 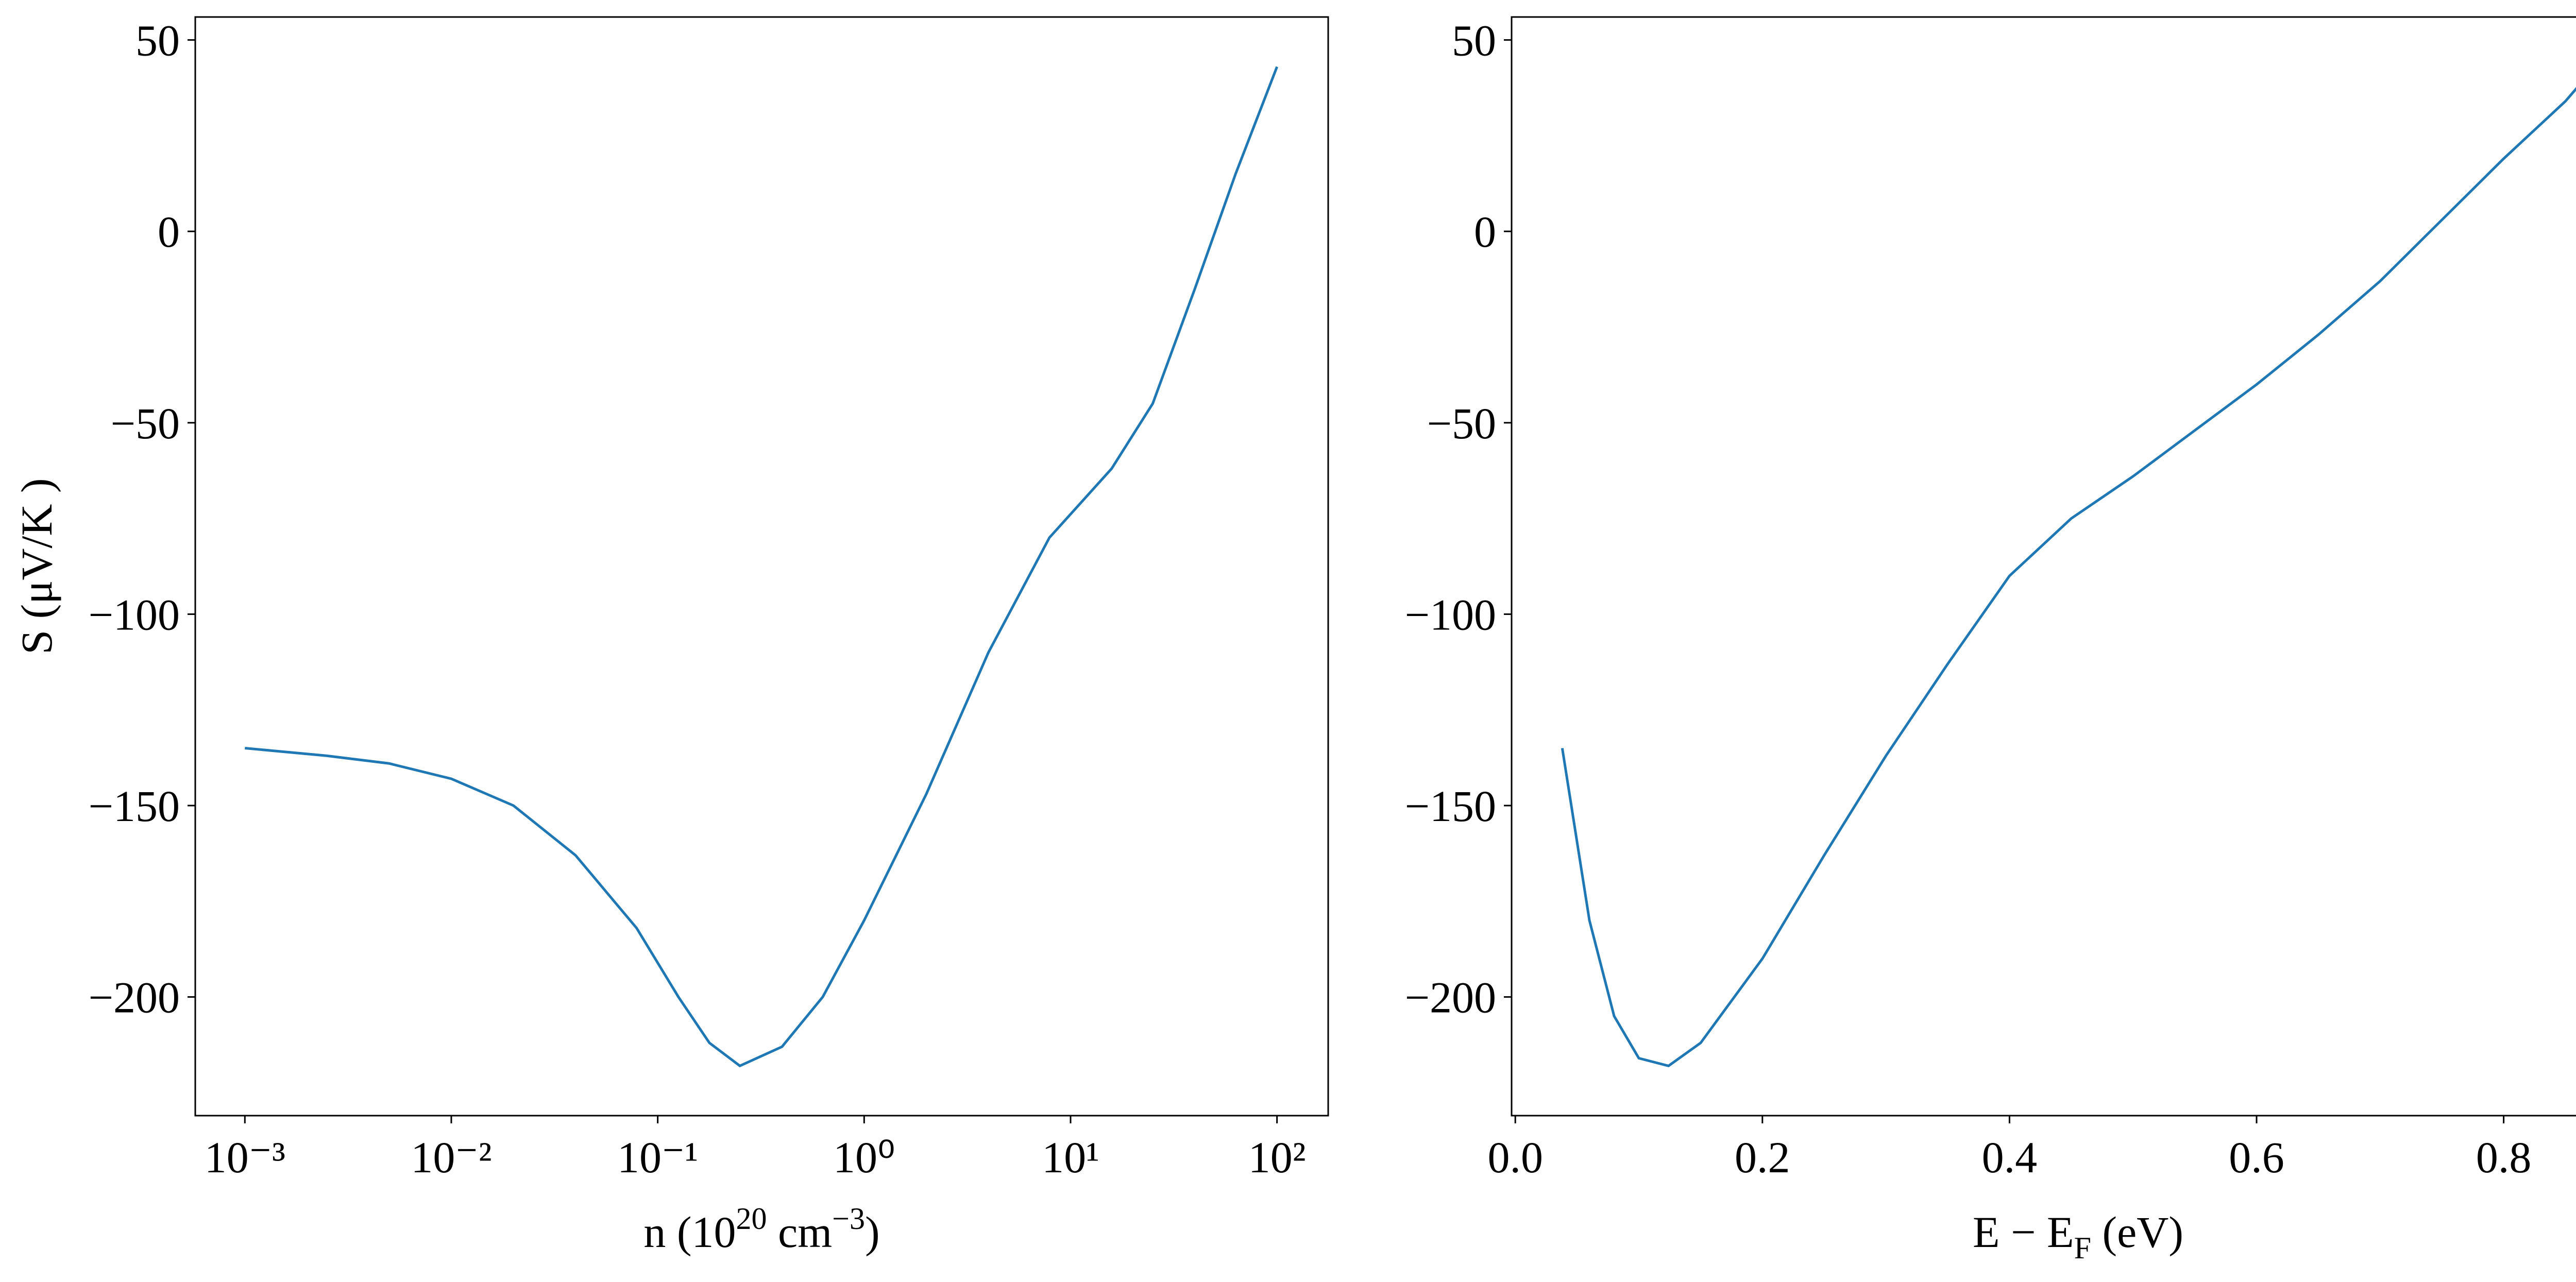 I want to click on x-tick-label: 0.0, so click(x=1515, y=1157).